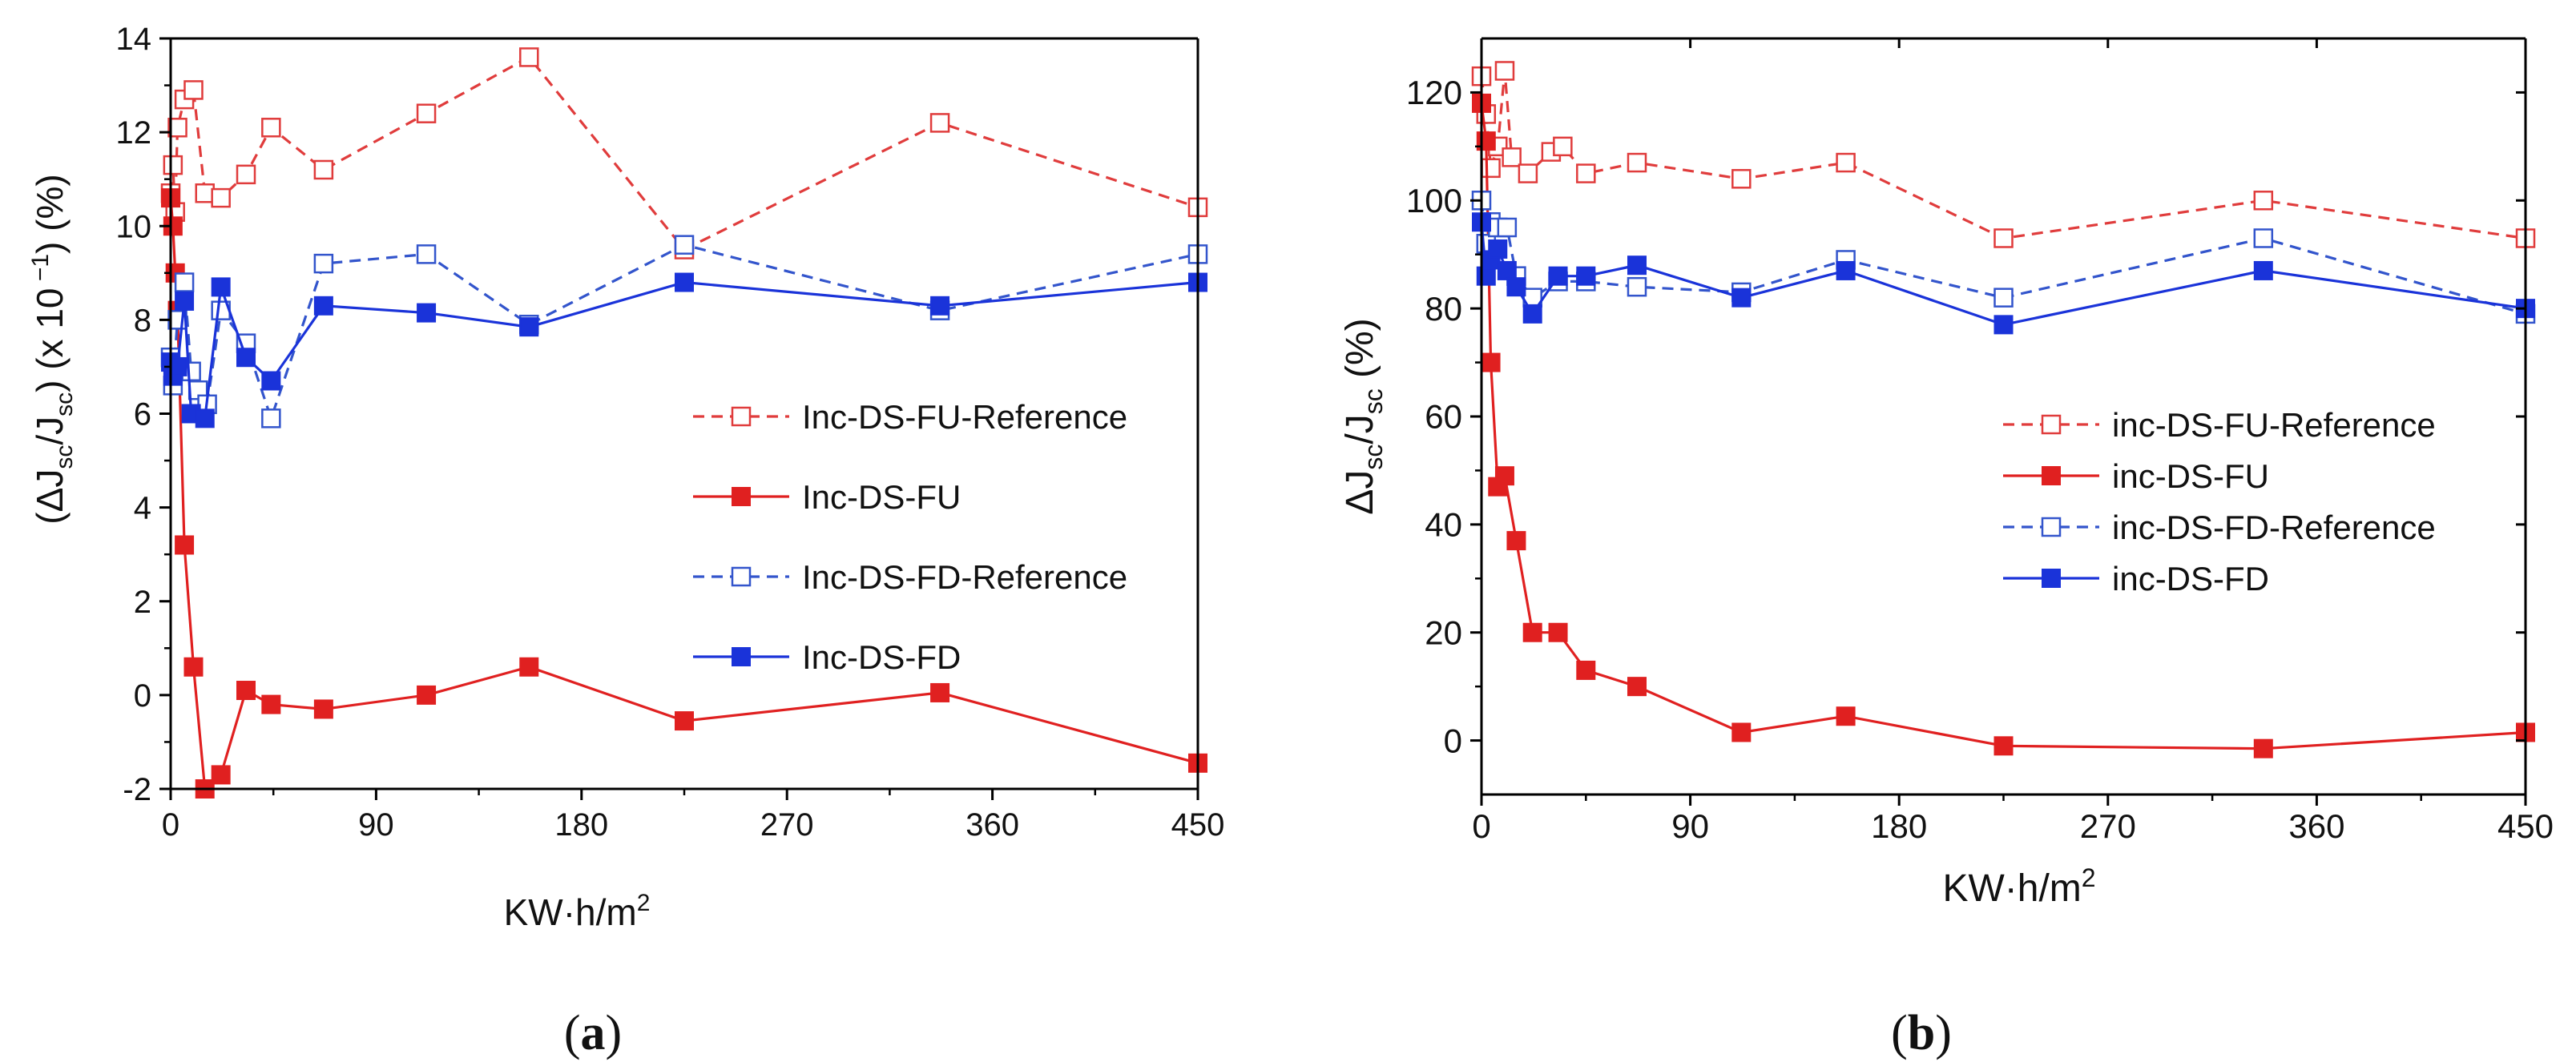 This screenshot has height=1062, width=2576. What do you see at coordinates (881, 657) in the screenshot?
I see `chart-a-legend-label: Inc-DS-FD` at bounding box center [881, 657].